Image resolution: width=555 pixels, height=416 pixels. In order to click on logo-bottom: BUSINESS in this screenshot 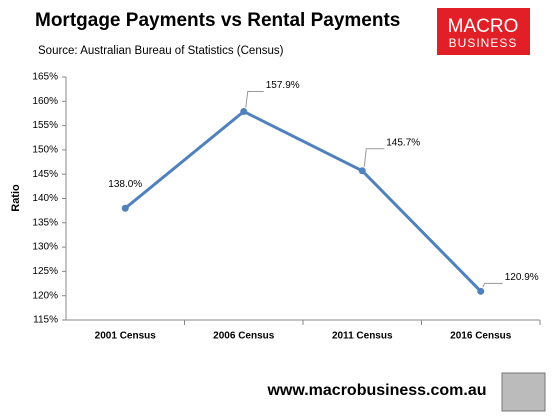, I will do `click(483, 43)`.